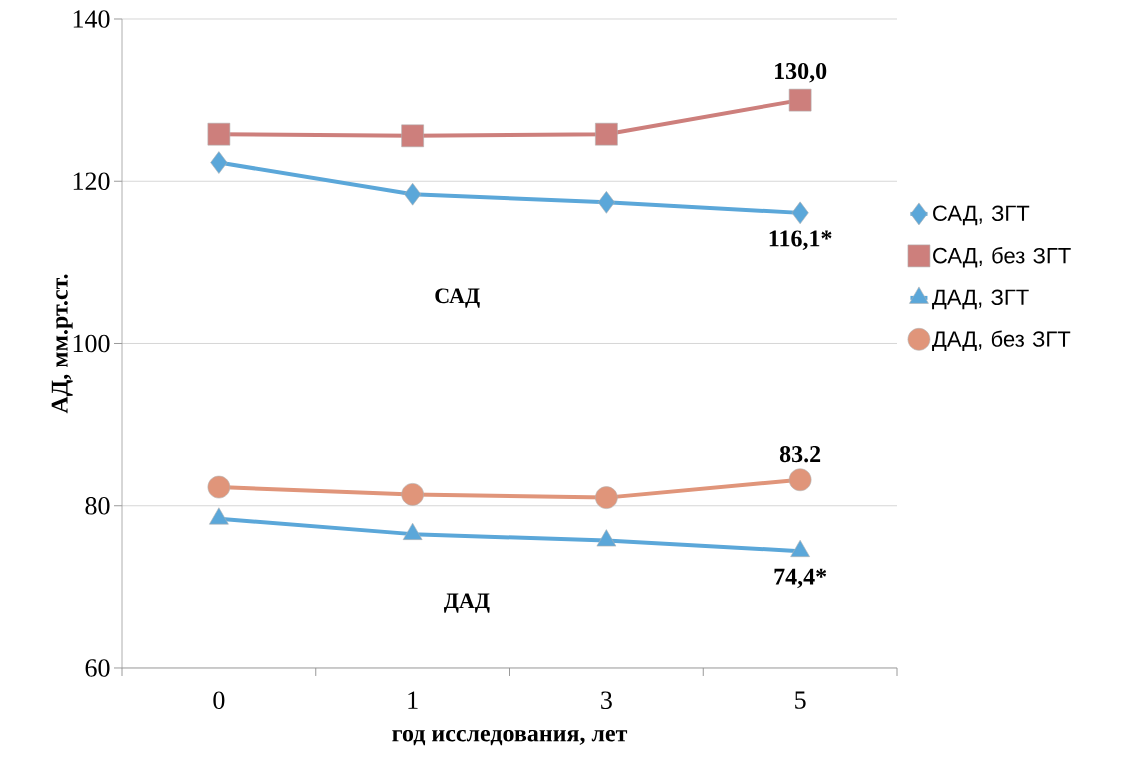 The height and width of the screenshot is (782, 1129). Describe the element at coordinates (606, 700) in the screenshot. I see `x-tick-label: 3` at that location.